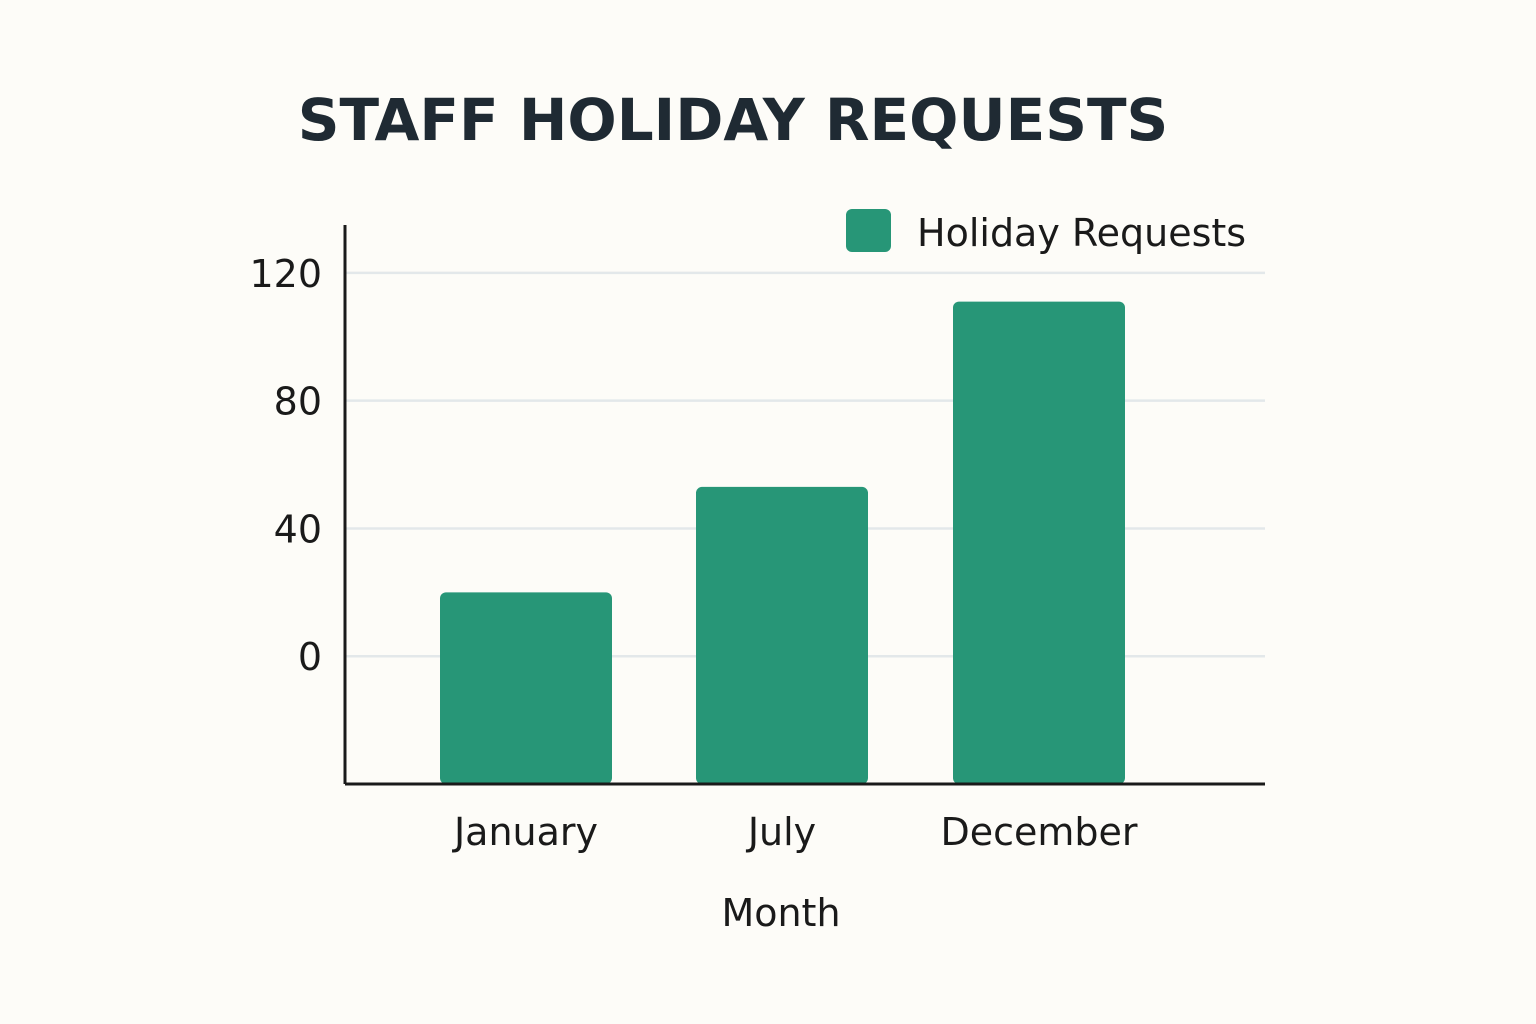 The image size is (1536, 1024). What do you see at coordinates (310, 657) in the screenshot?
I see `y-tick-label-0: 0` at bounding box center [310, 657].